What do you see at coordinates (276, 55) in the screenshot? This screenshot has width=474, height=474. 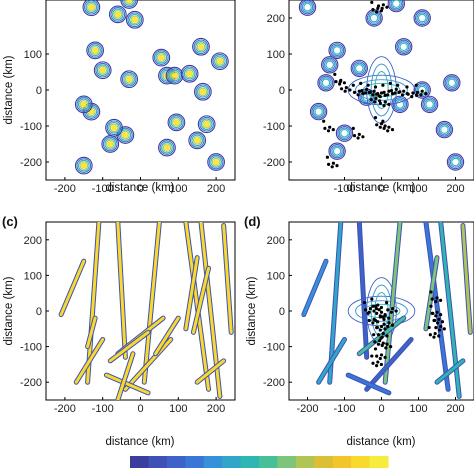 I see `y-tick-label: 100` at bounding box center [276, 55].